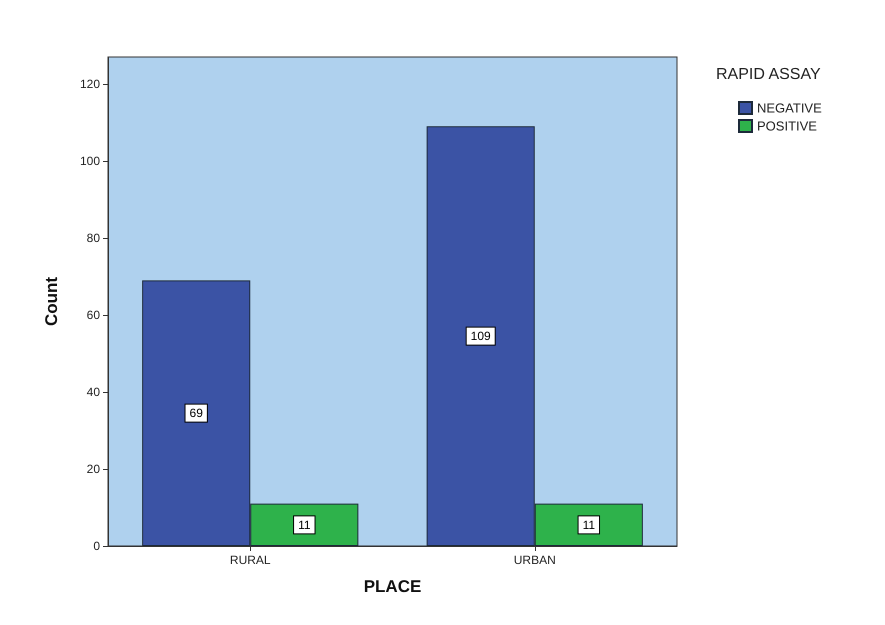 The image size is (885, 625). Describe the element at coordinates (93, 391) in the screenshot. I see `y-tick-label: 40` at that location.